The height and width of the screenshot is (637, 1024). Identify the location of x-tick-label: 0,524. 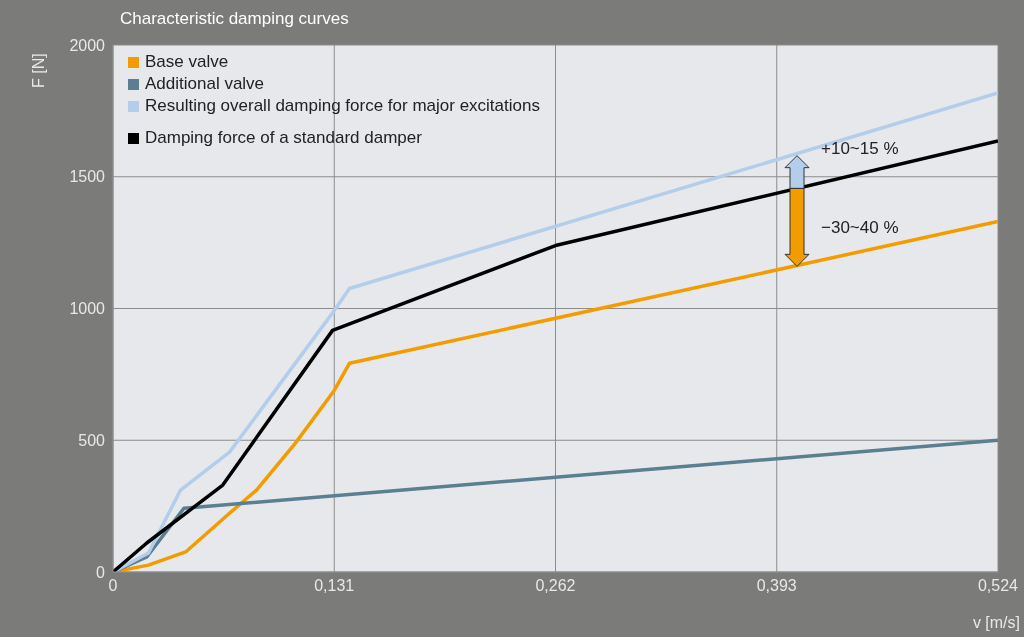
(998, 586).